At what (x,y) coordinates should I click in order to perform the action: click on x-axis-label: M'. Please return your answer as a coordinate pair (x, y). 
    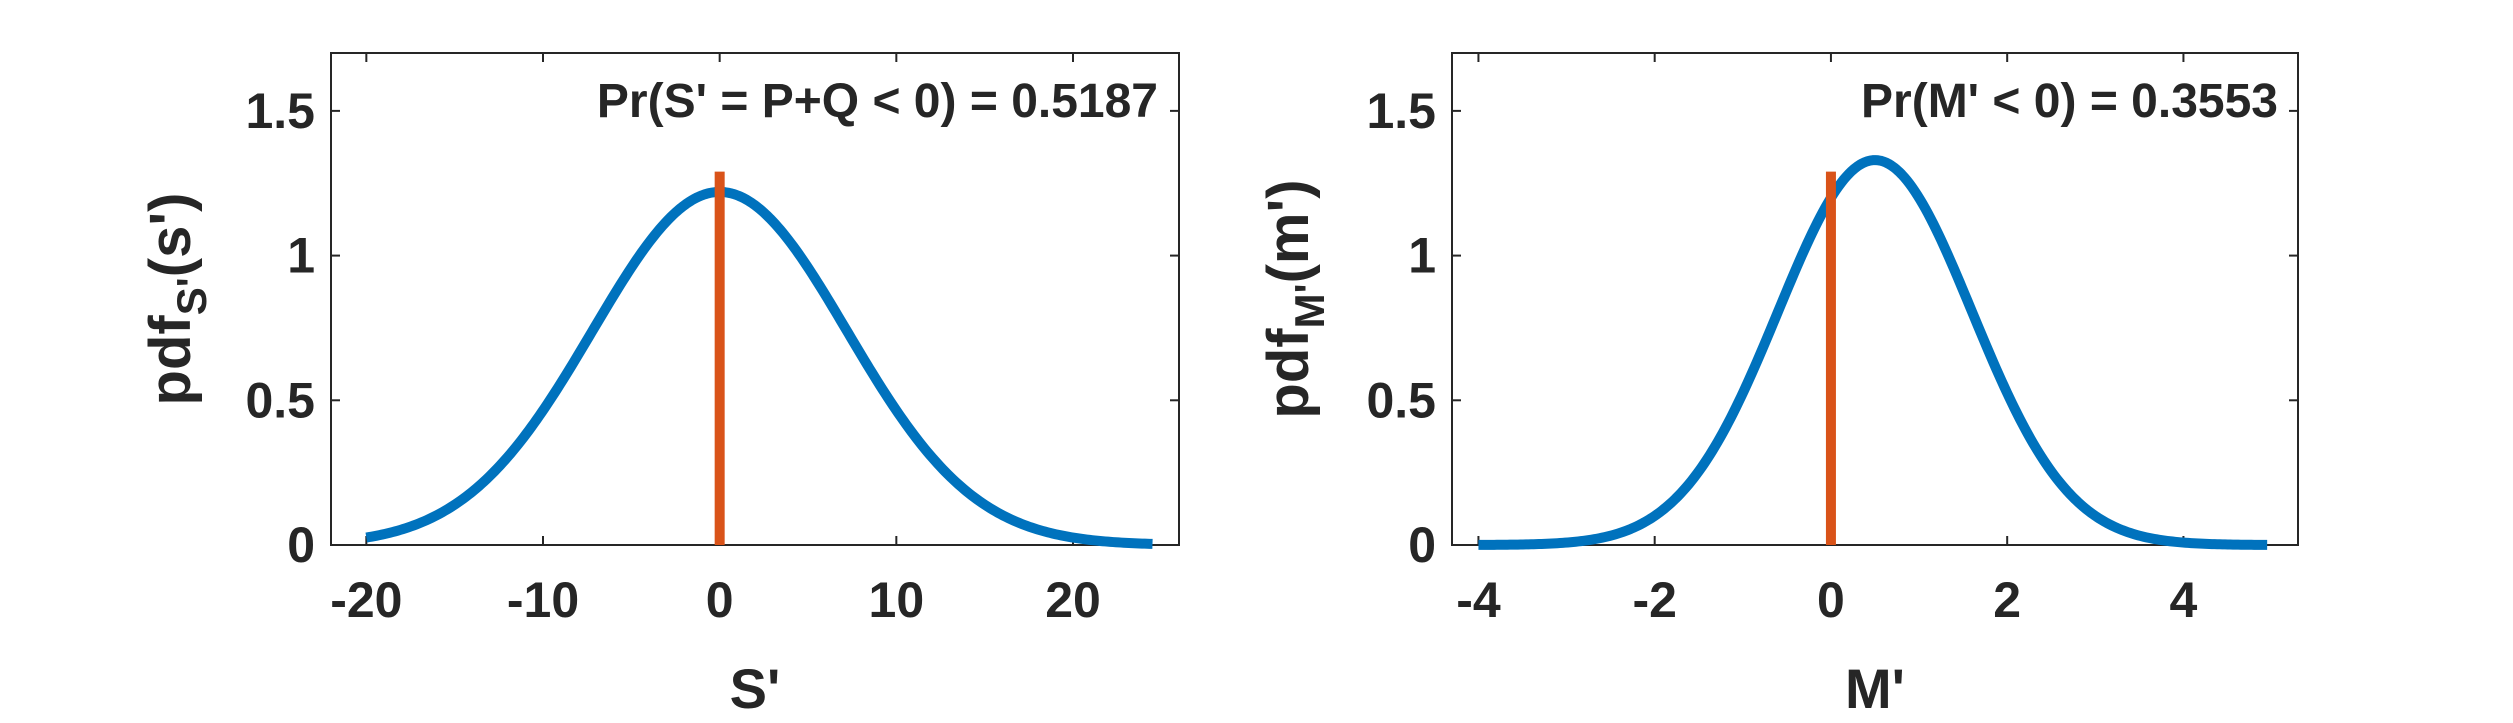
    Looking at the image, I should click on (1875, 688).